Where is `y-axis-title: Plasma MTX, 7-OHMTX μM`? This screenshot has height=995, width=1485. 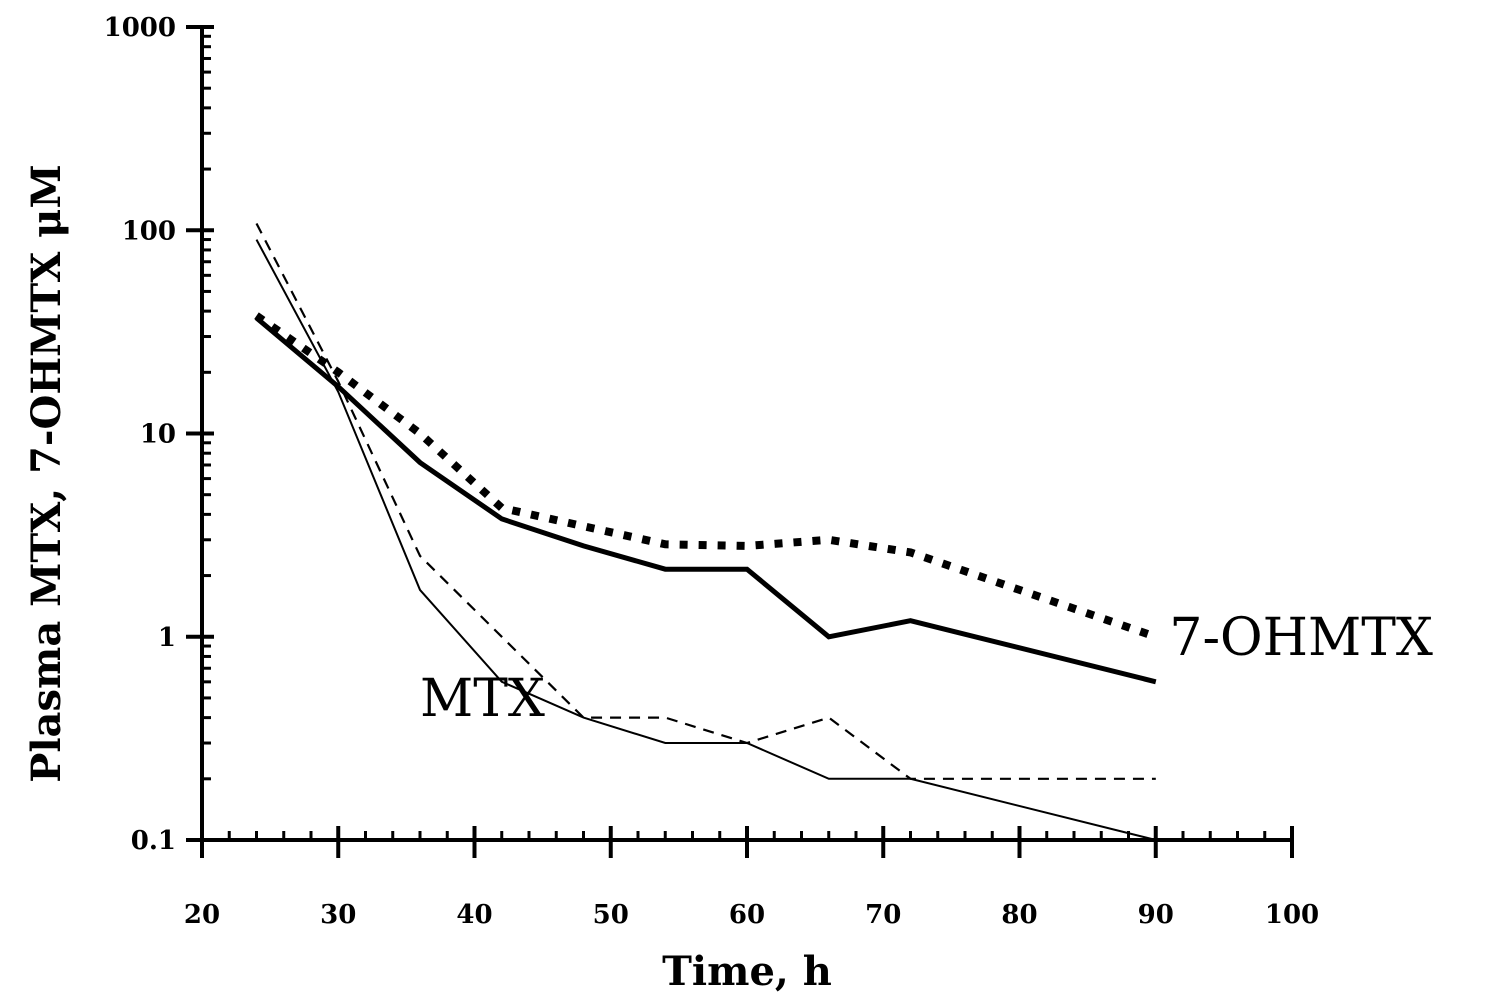
y-axis-title: Plasma MTX, 7-OHMTX μM is located at coordinates (46, 473).